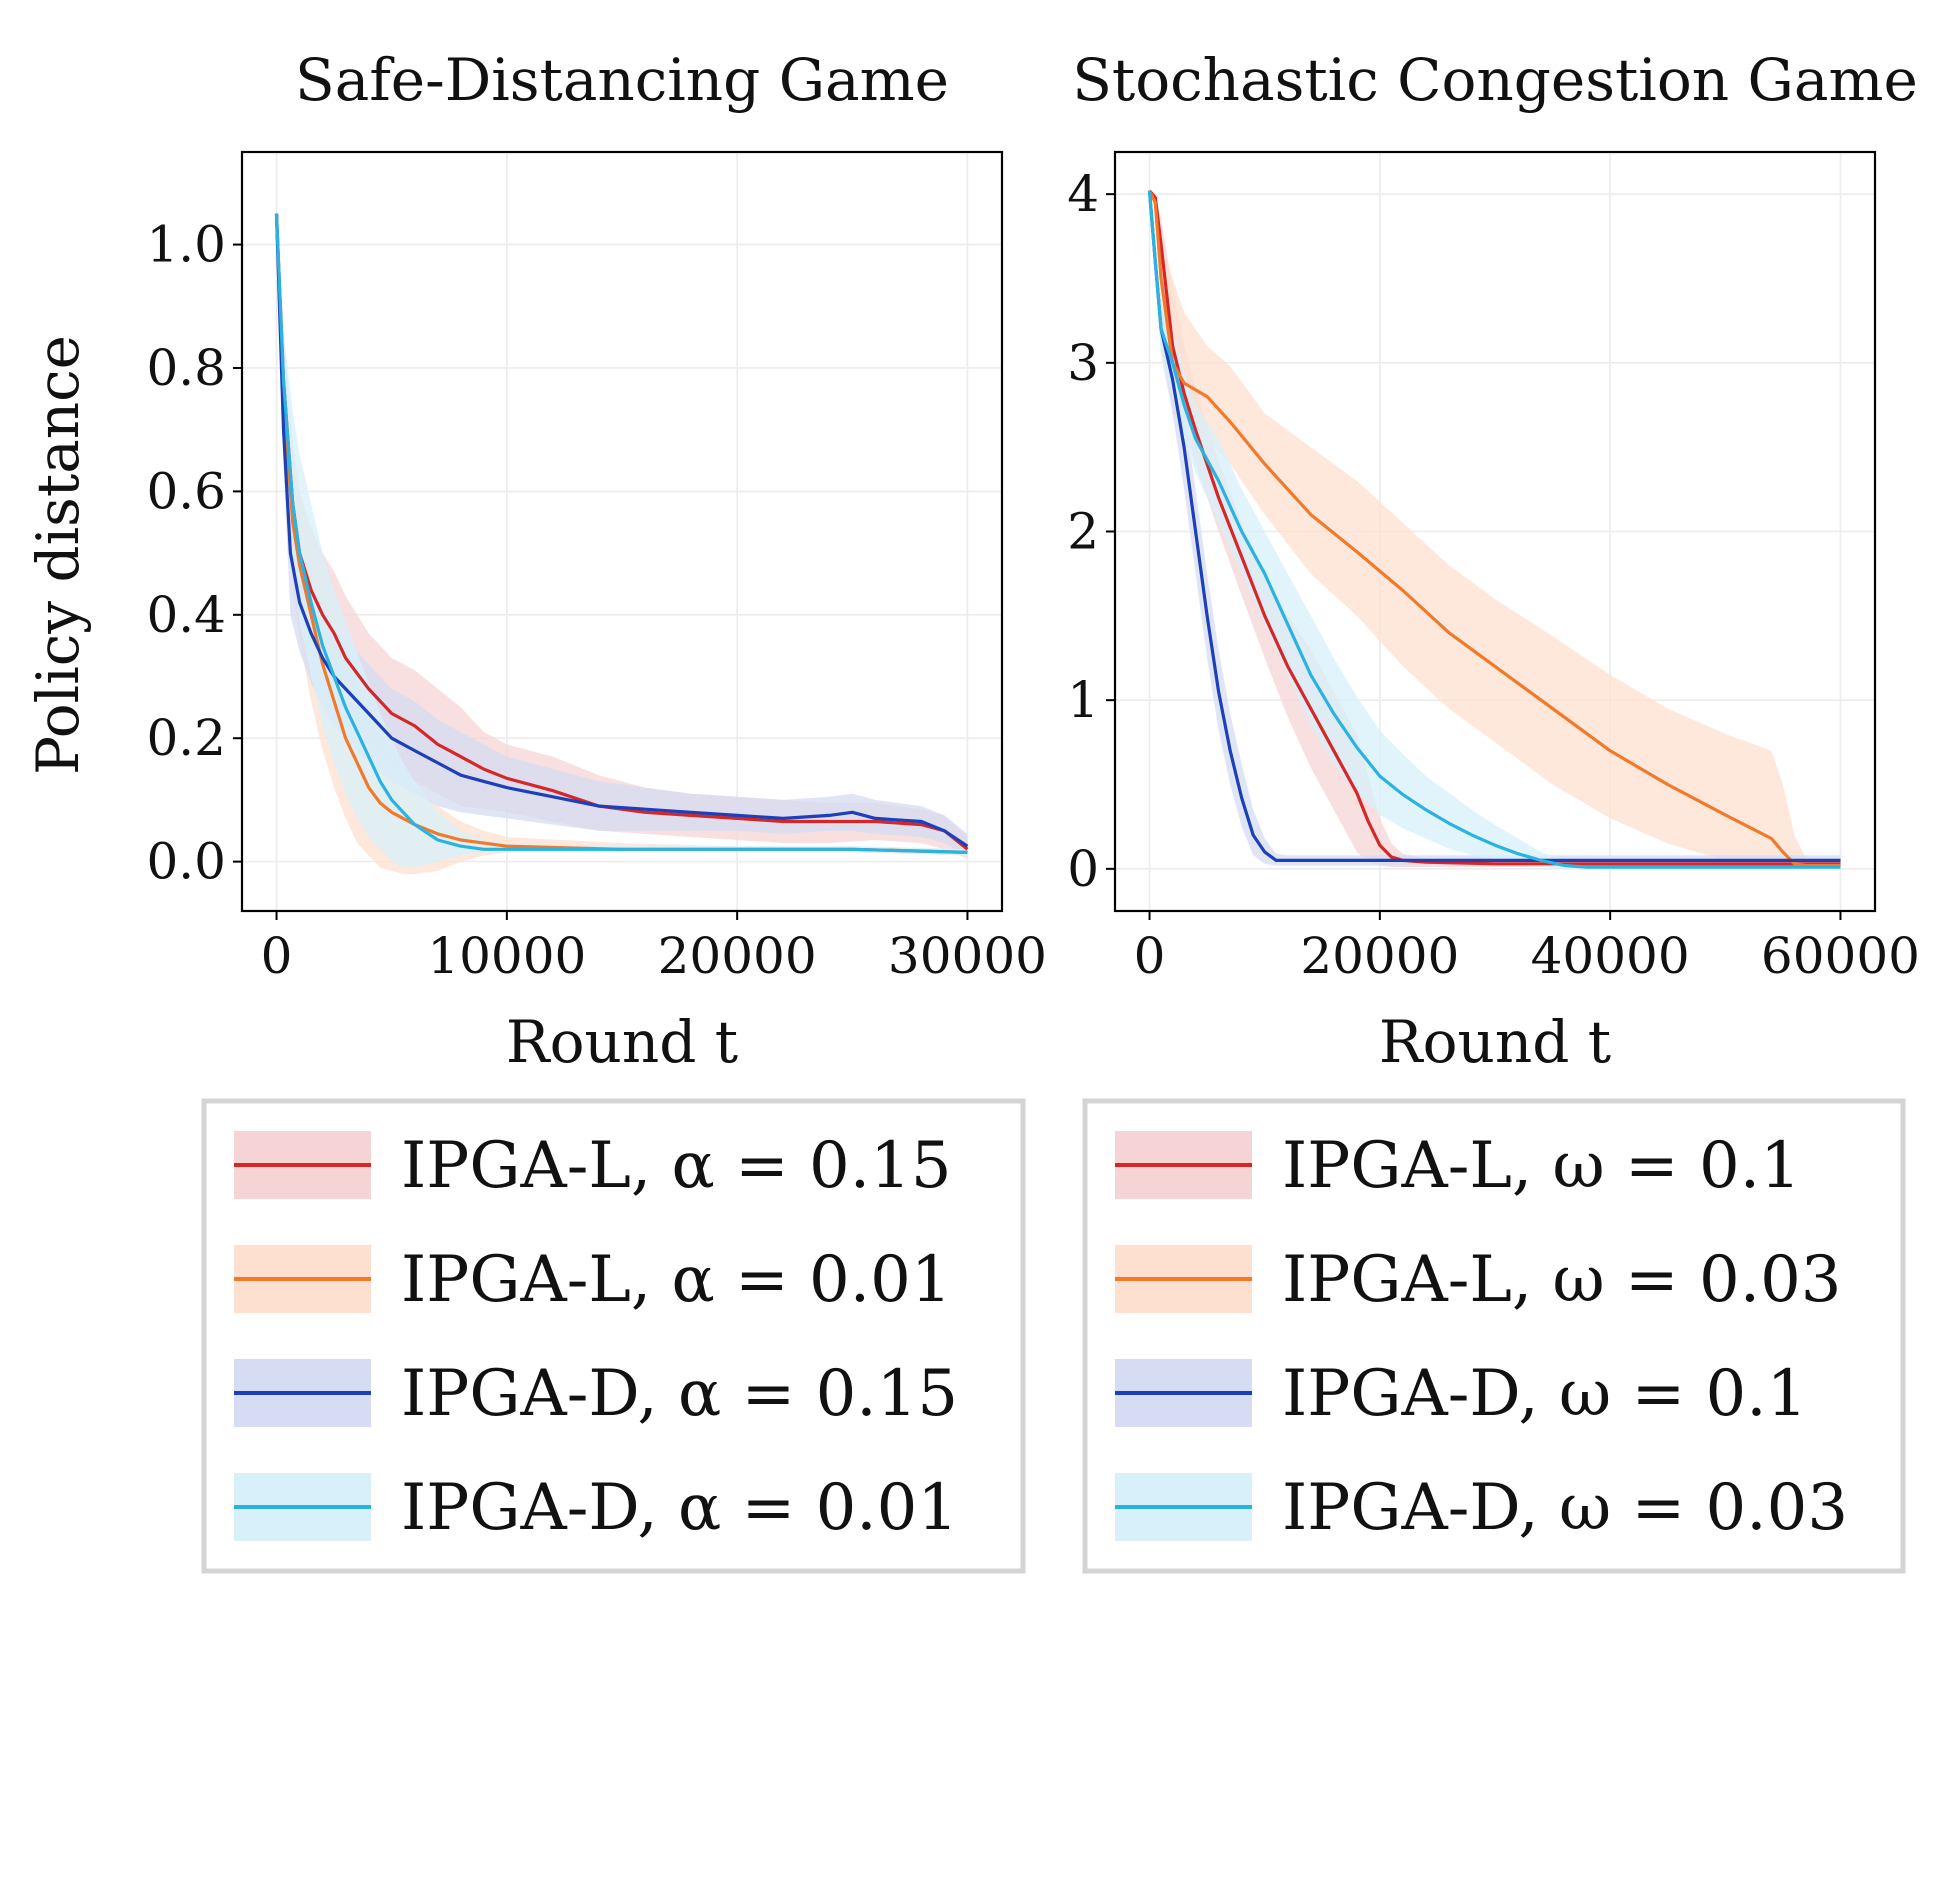 The height and width of the screenshot is (1900, 1944). I want to click on legend-label: IPGA-L, α = 0.01, so click(676, 1280).